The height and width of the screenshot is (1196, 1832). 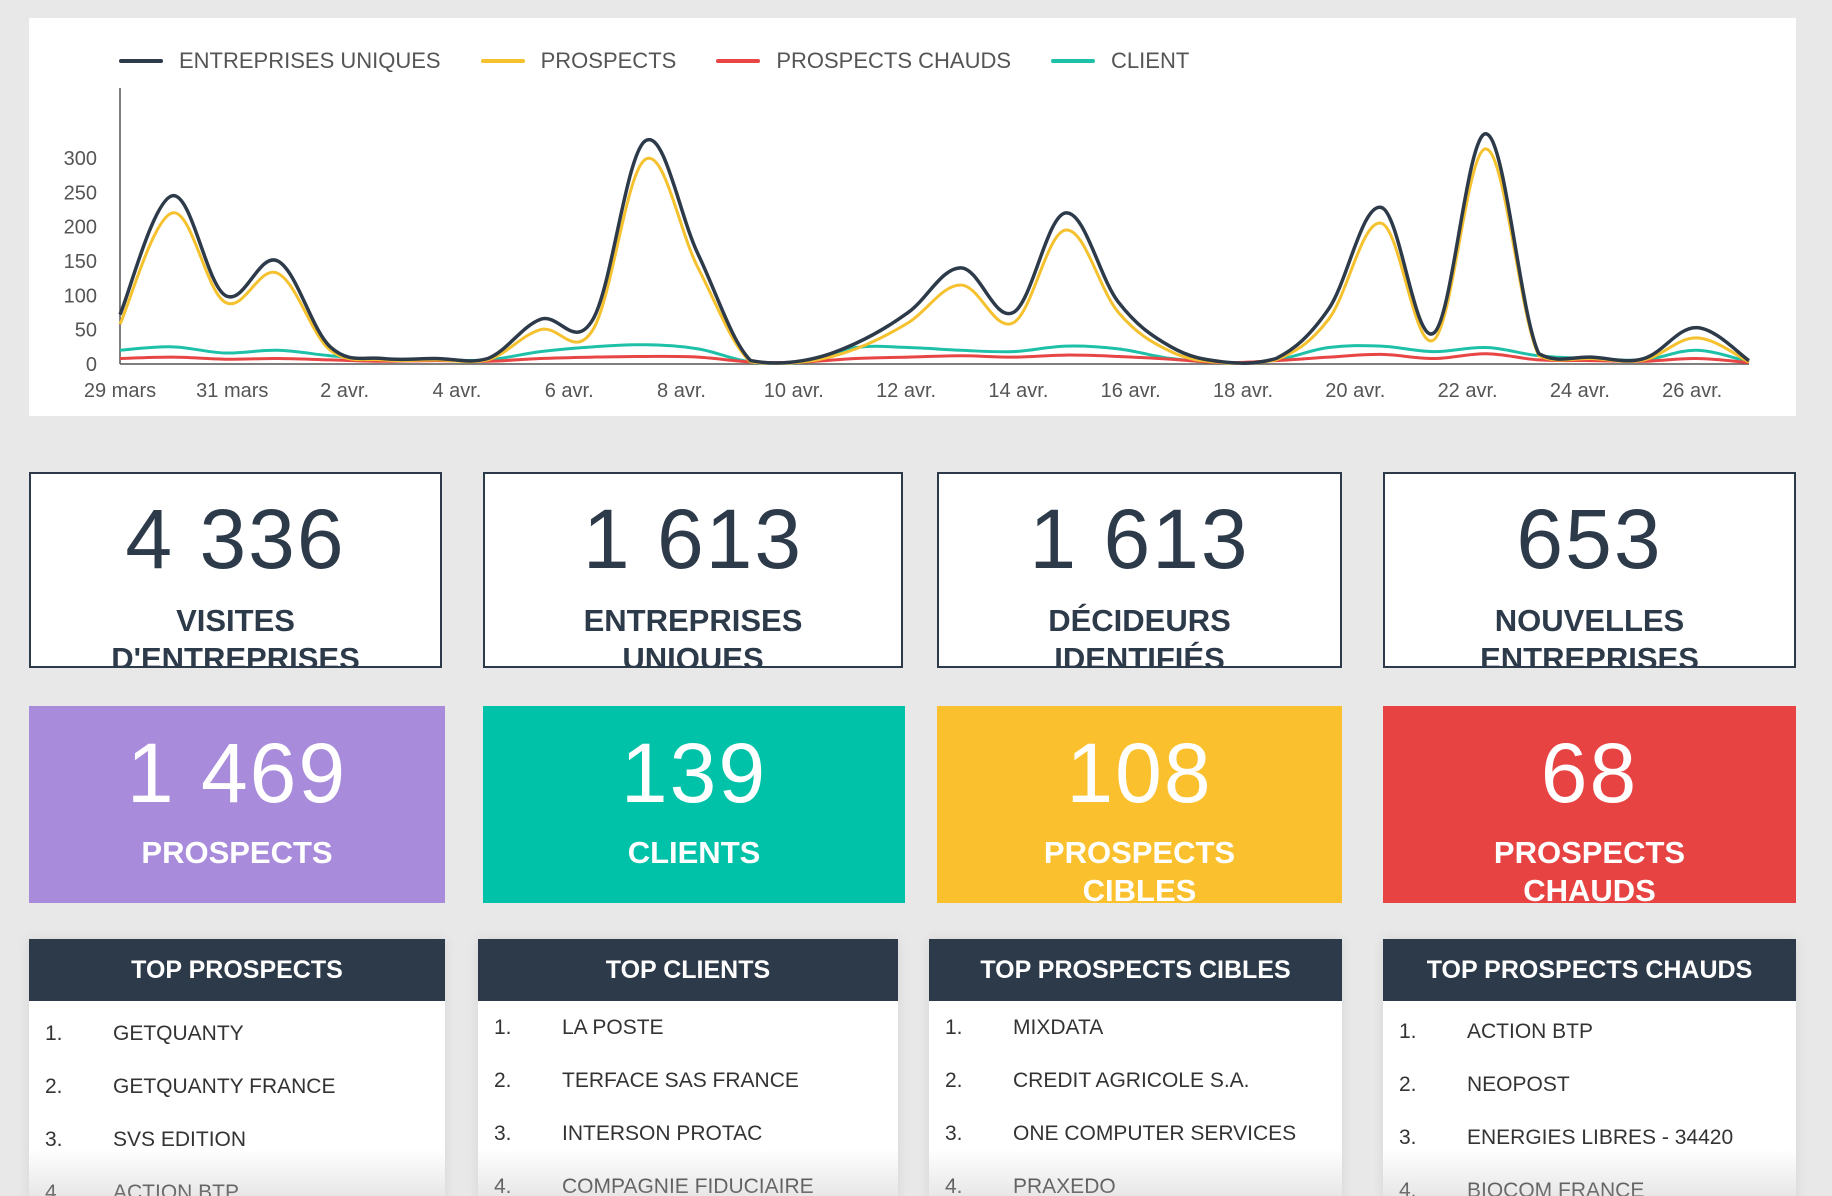 What do you see at coordinates (1518, 1084) in the screenshot?
I see `list-name: NEOPOST` at bounding box center [1518, 1084].